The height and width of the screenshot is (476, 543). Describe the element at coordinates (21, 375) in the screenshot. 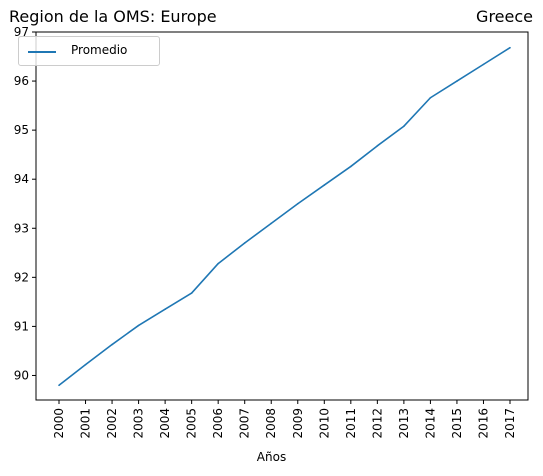

I see `y-tick-label: 90` at that location.